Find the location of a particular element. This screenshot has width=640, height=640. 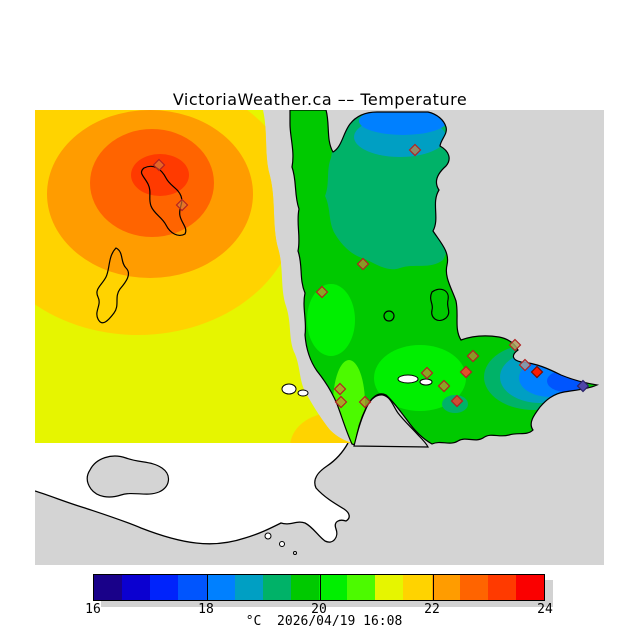

colorbar-caption: °C 2026/04/19 16:08 is located at coordinates (324, 621).